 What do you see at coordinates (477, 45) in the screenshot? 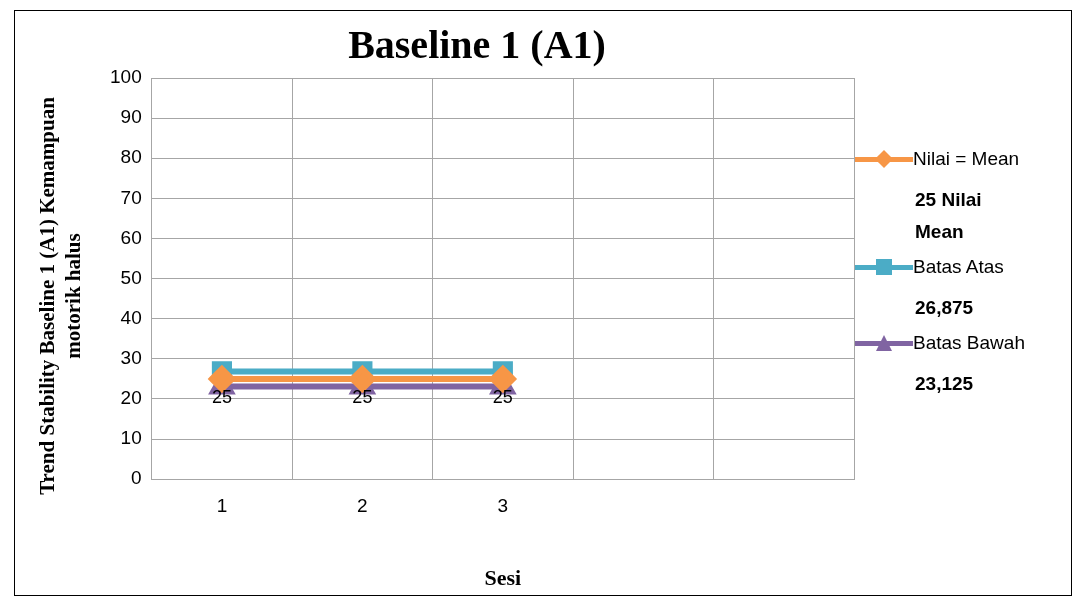
I see `chart-title: Baseline 1 (A1)` at bounding box center [477, 45].